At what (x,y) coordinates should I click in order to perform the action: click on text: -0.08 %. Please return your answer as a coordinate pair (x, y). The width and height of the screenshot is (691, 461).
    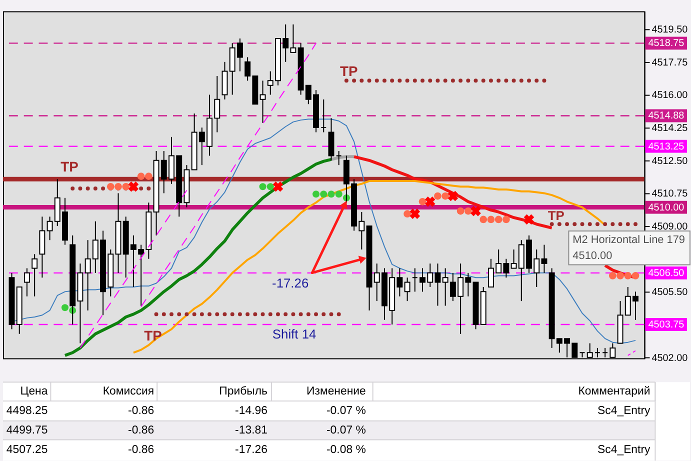
    Looking at the image, I should click on (346, 450).